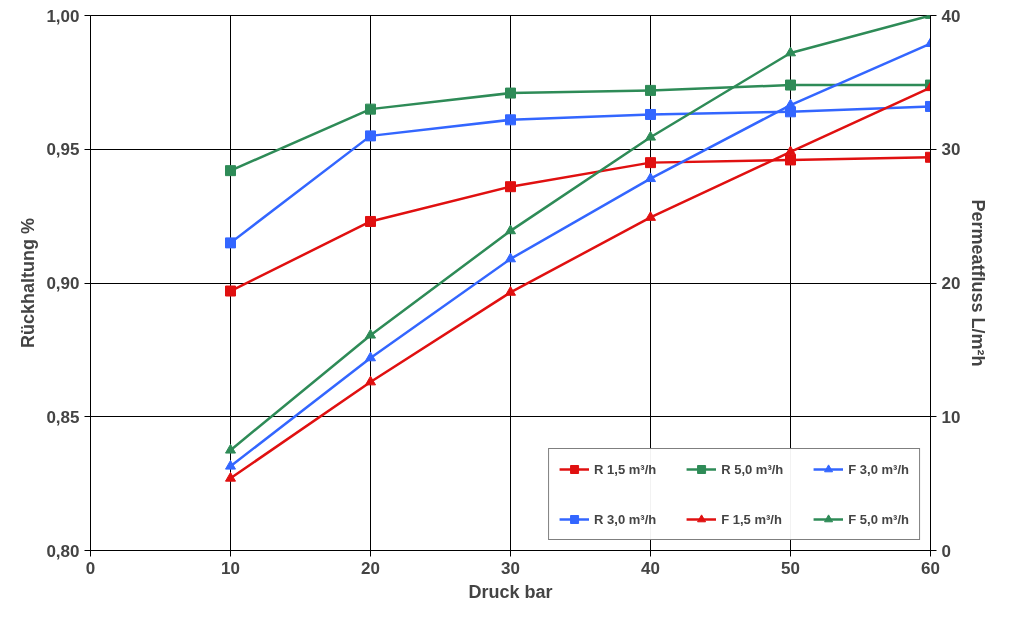  I want to click on y-axis-title: Rückhaltung %, so click(28, 282).